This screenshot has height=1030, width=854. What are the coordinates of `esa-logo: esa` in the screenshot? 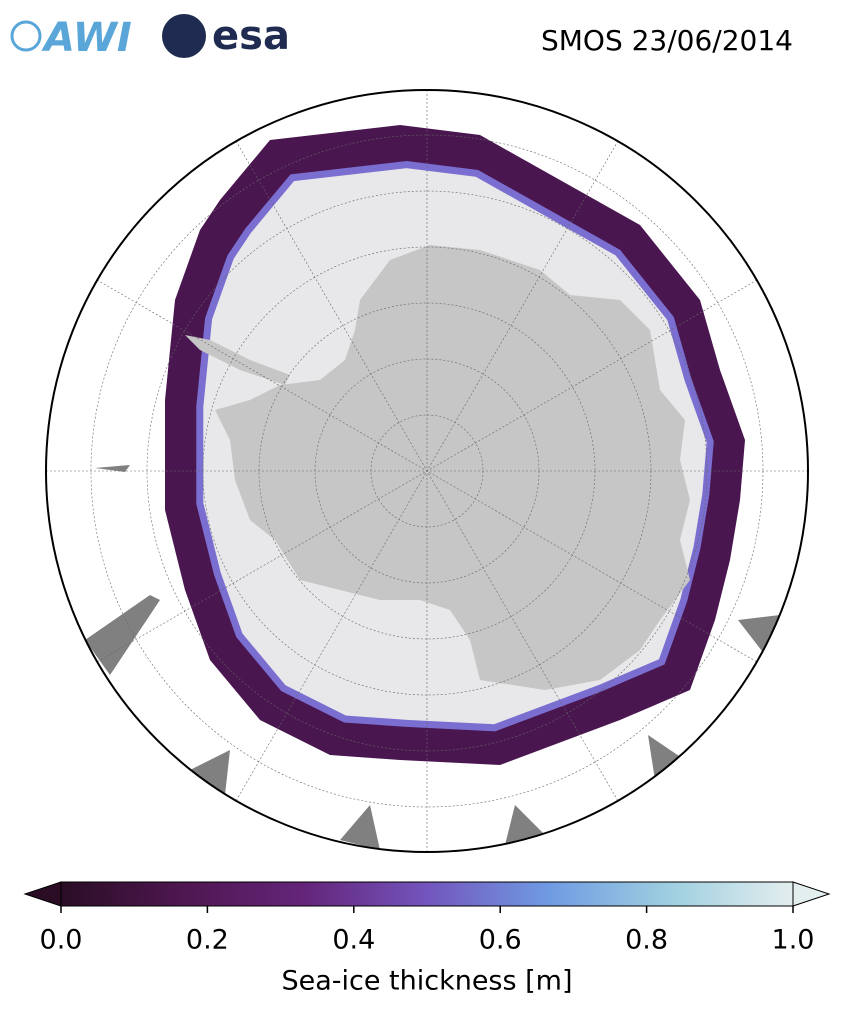 It's located at (251, 36).